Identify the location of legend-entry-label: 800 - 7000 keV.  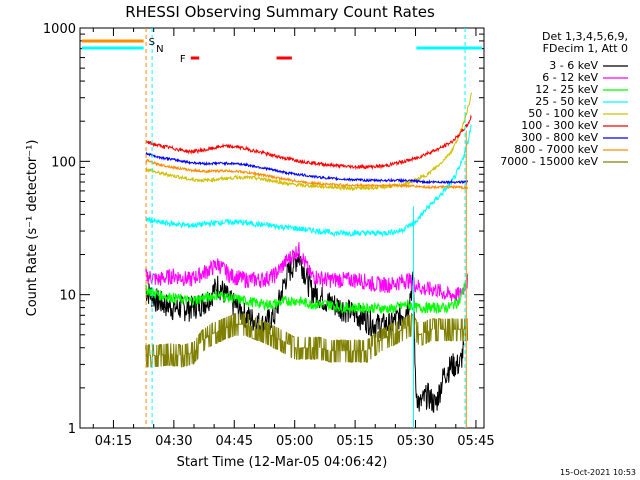
(556, 149).